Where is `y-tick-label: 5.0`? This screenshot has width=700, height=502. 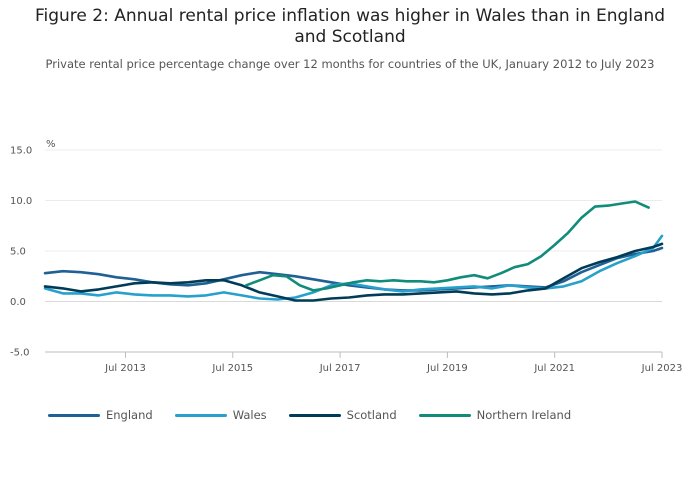
y-tick-label: 5.0 is located at coordinates (18, 252).